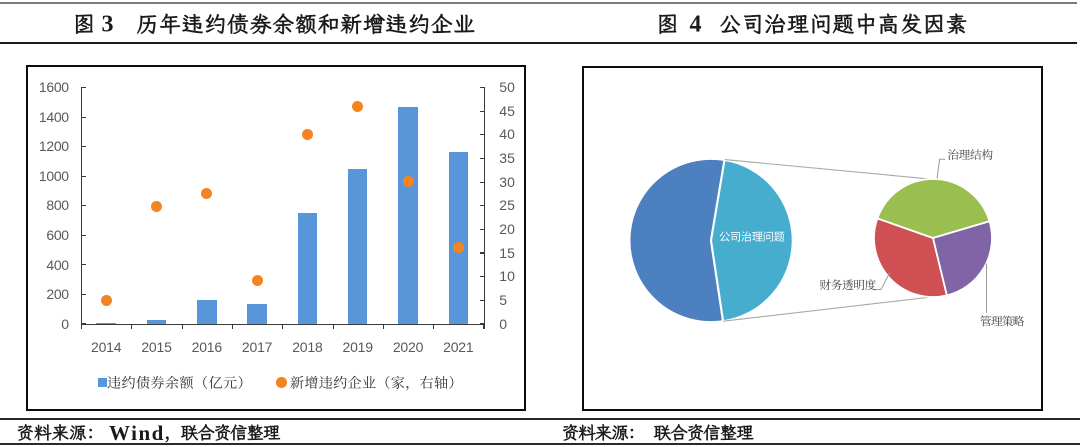 The width and height of the screenshot is (1080, 447). What do you see at coordinates (137, 433) in the screenshot?
I see `svg-text: Wind` at bounding box center [137, 433].